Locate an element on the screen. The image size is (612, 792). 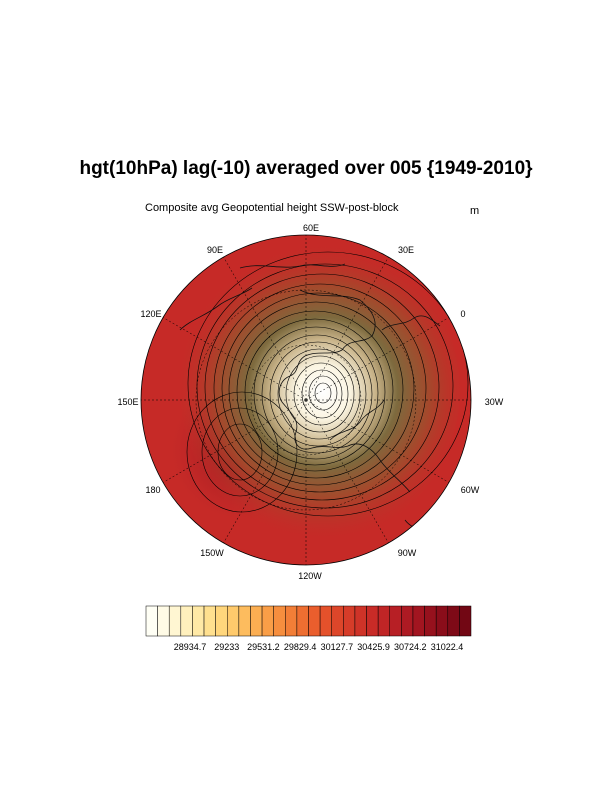
colorbar-tick-label: 30127.7 is located at coordinates (337, 647).